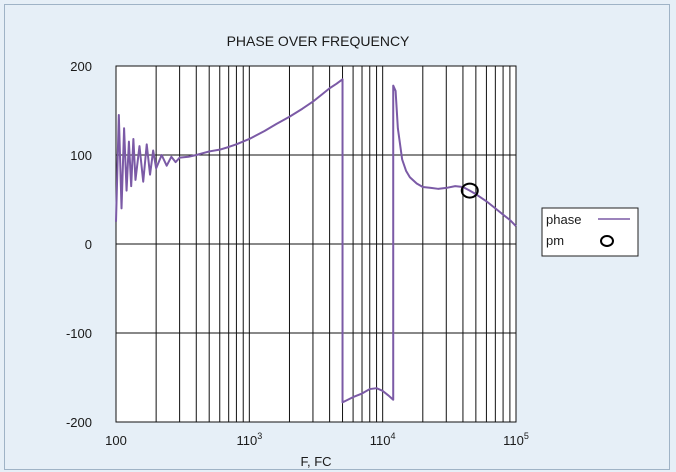 This screenshot has height=472, width=676. I want to click on legend-label-phase: phase, so click(563, 219).